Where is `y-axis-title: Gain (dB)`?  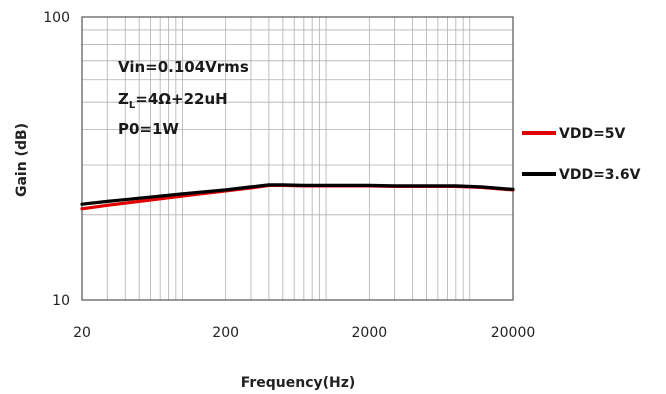
y-axis-title: Gain (dB) is located at coordinates (22, 160).